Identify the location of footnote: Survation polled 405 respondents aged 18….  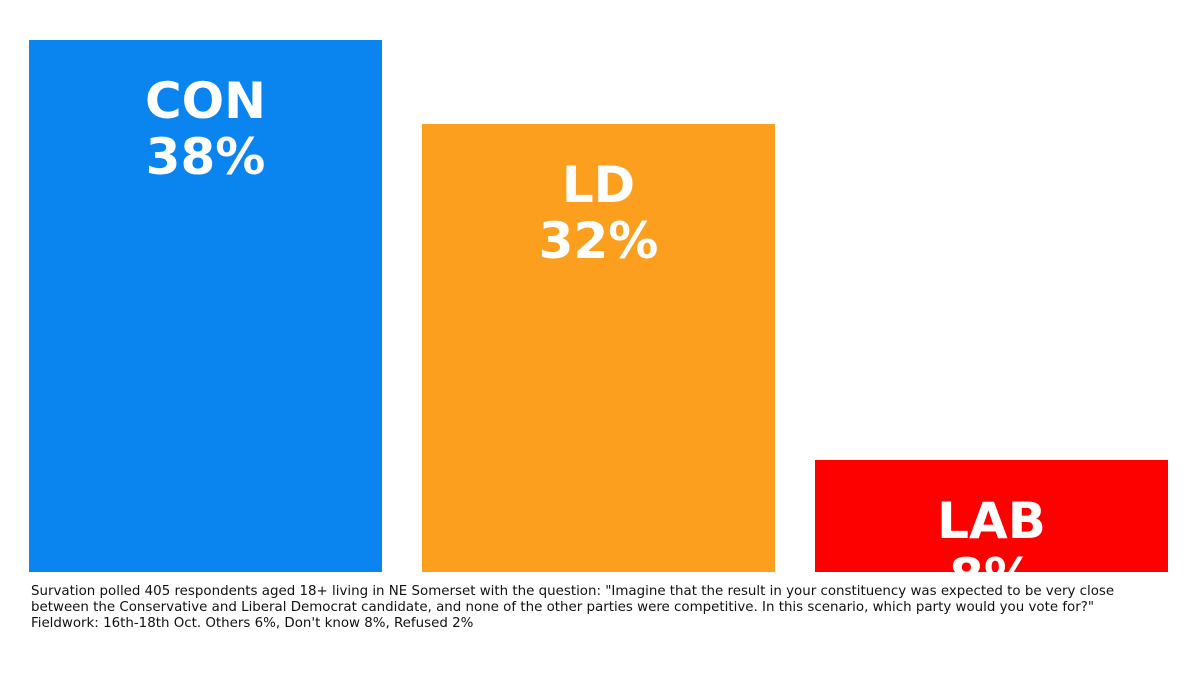
(606, 608).